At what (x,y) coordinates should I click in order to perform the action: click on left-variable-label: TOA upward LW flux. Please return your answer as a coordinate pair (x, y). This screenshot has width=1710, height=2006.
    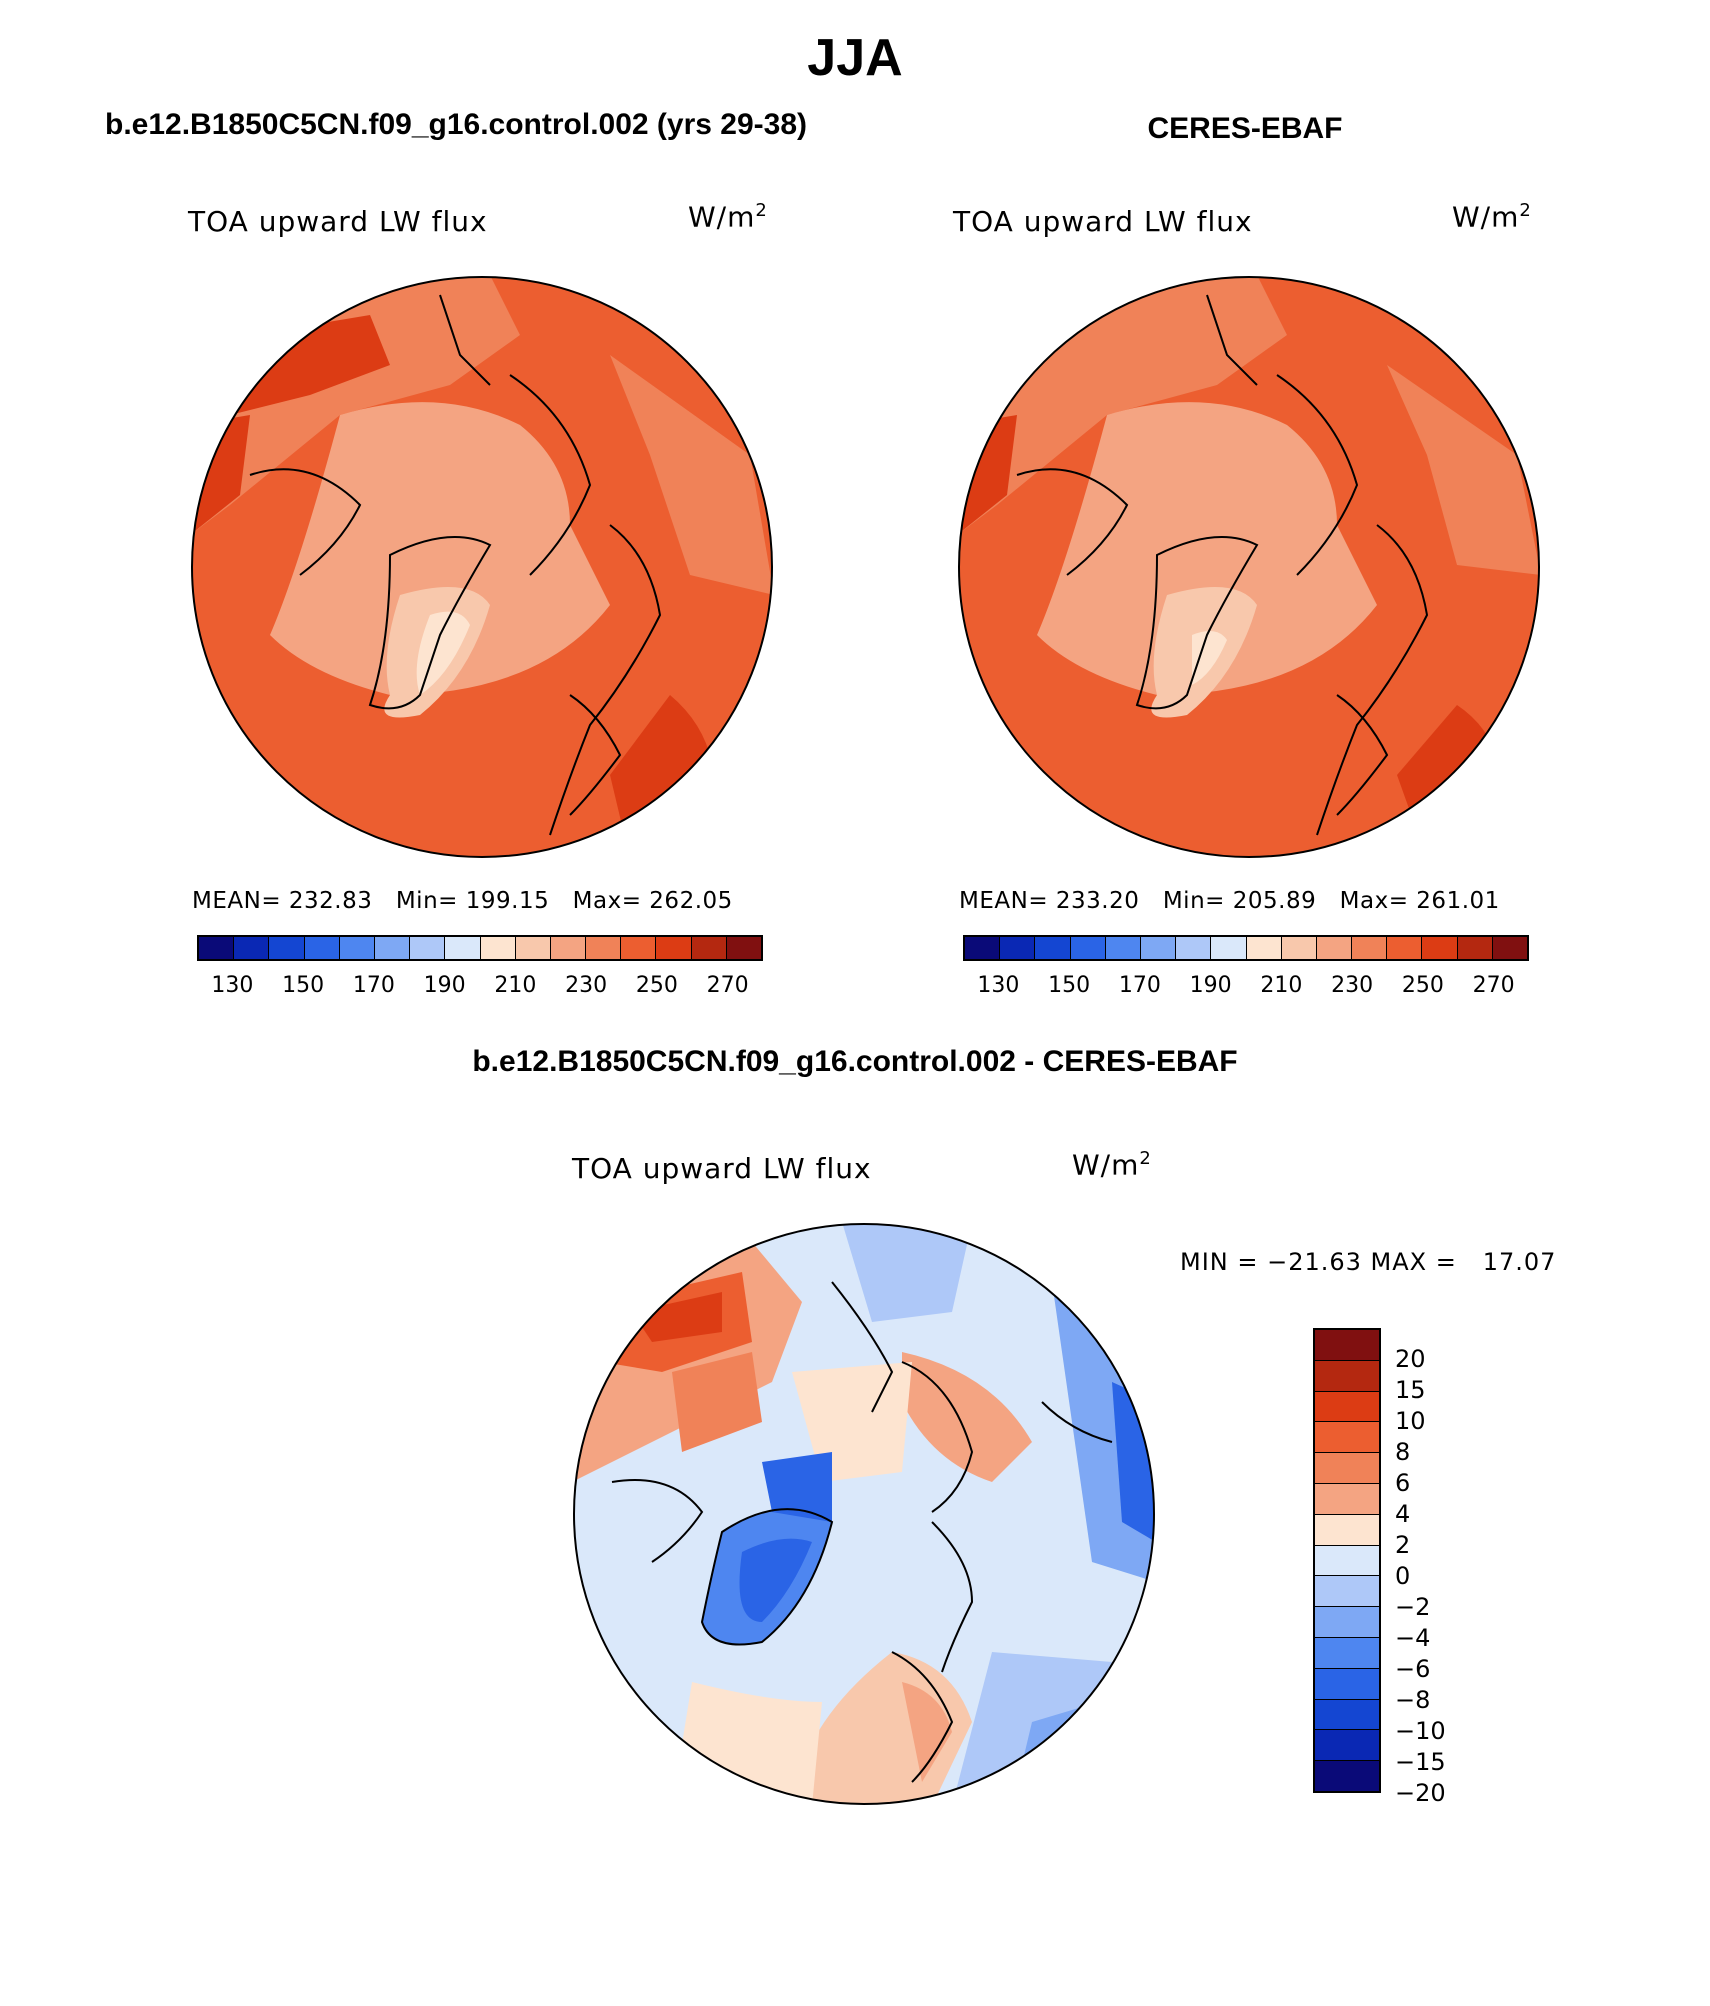
    Looking at the image, I should click on (338, 221).